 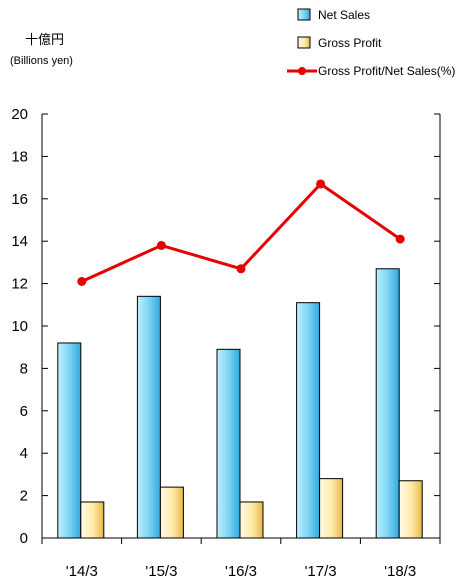 I want to click on y-tick-label: 10, so click(x=19, y=326).